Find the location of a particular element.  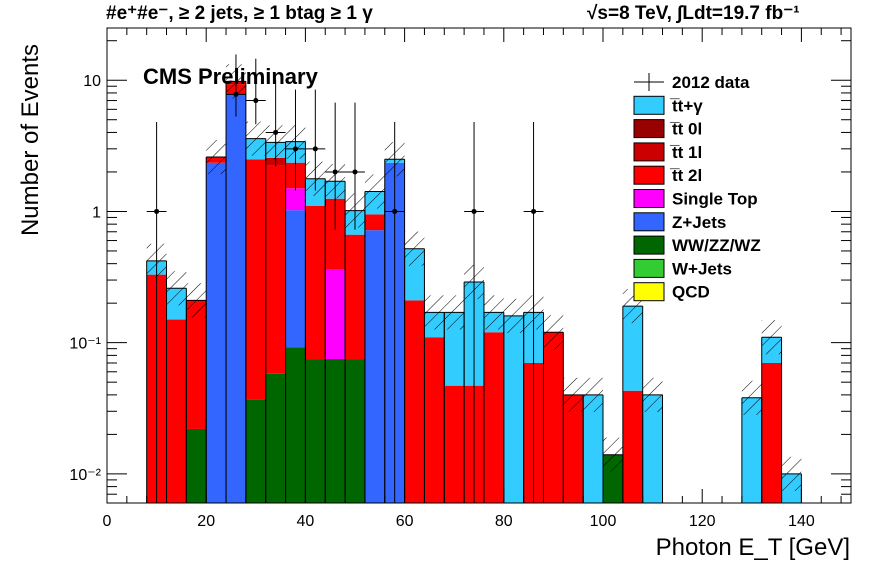

x-tick-label: 80 is located at coordinates (504, 521).